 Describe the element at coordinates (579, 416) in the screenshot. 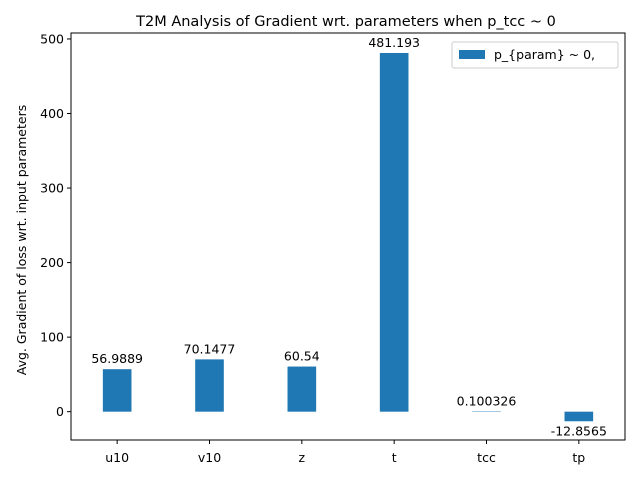

I see `bar-tp` at that location.